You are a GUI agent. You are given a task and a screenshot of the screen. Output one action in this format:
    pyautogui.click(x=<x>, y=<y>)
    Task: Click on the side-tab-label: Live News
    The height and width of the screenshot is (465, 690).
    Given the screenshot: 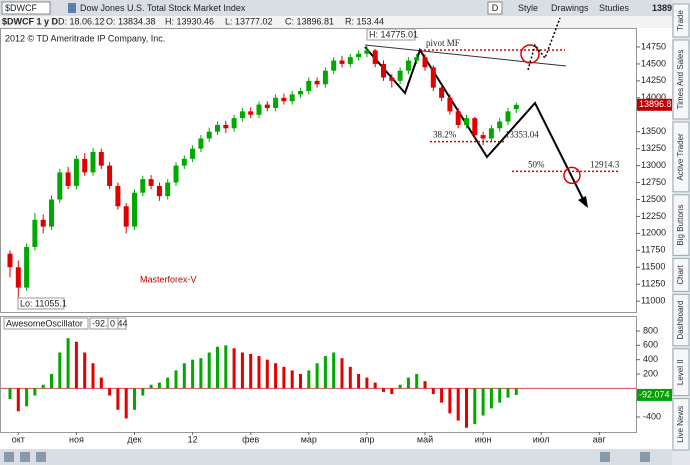 What is the action you would take?
    pyautogui.click(x=680, y=424)
    